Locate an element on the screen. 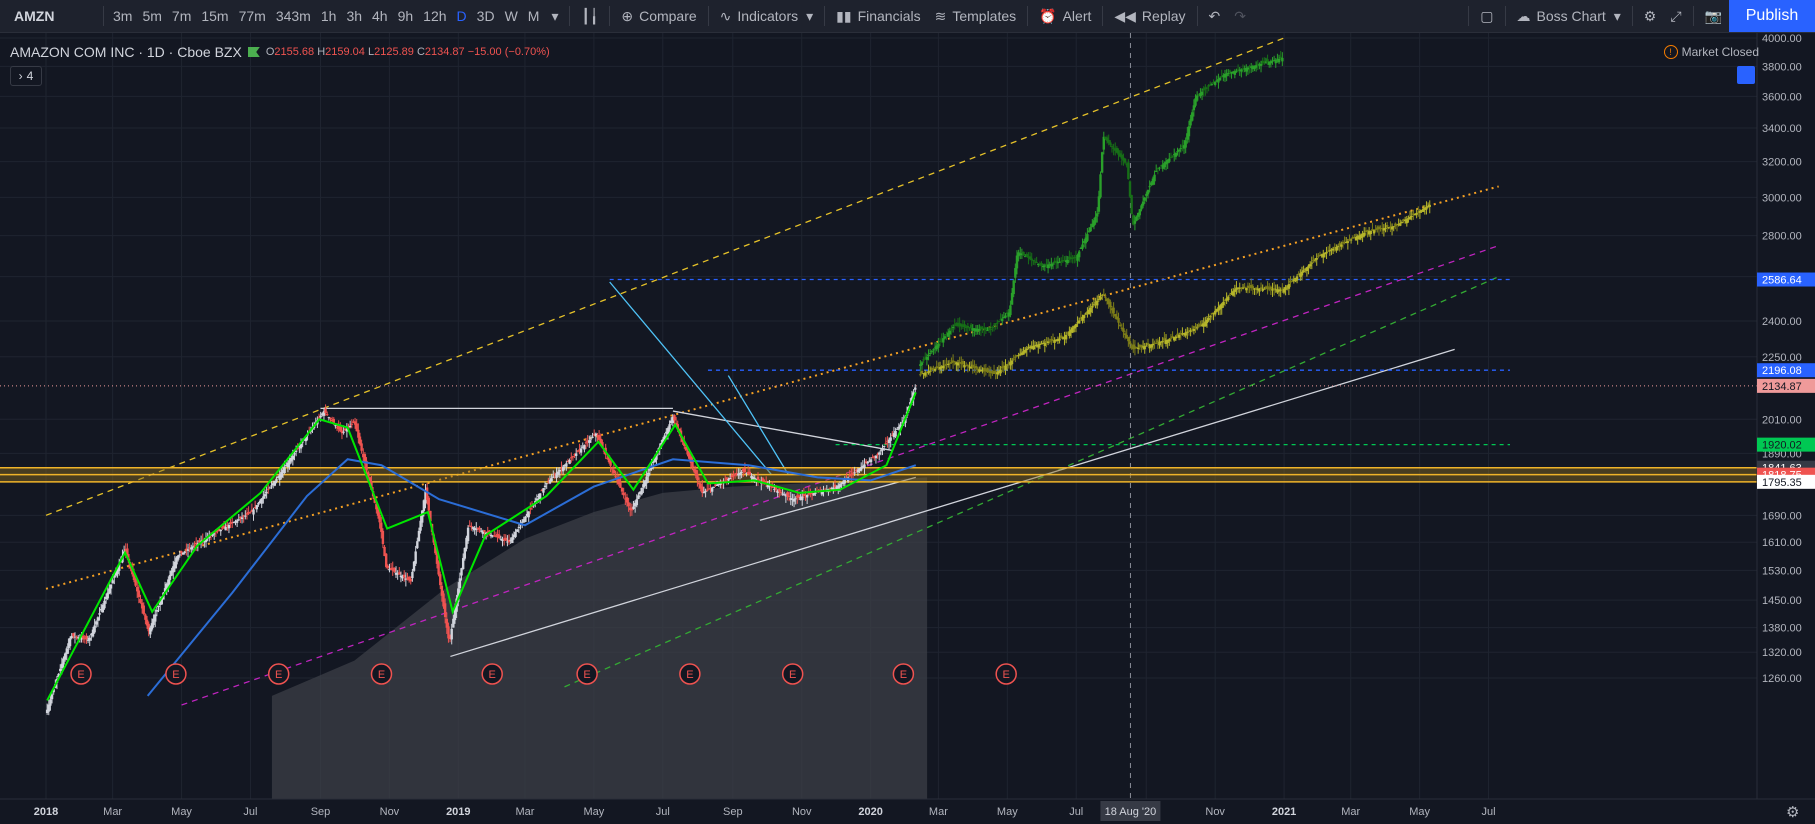  time-tick-label: Jul is located at coordinates (1076, 812).